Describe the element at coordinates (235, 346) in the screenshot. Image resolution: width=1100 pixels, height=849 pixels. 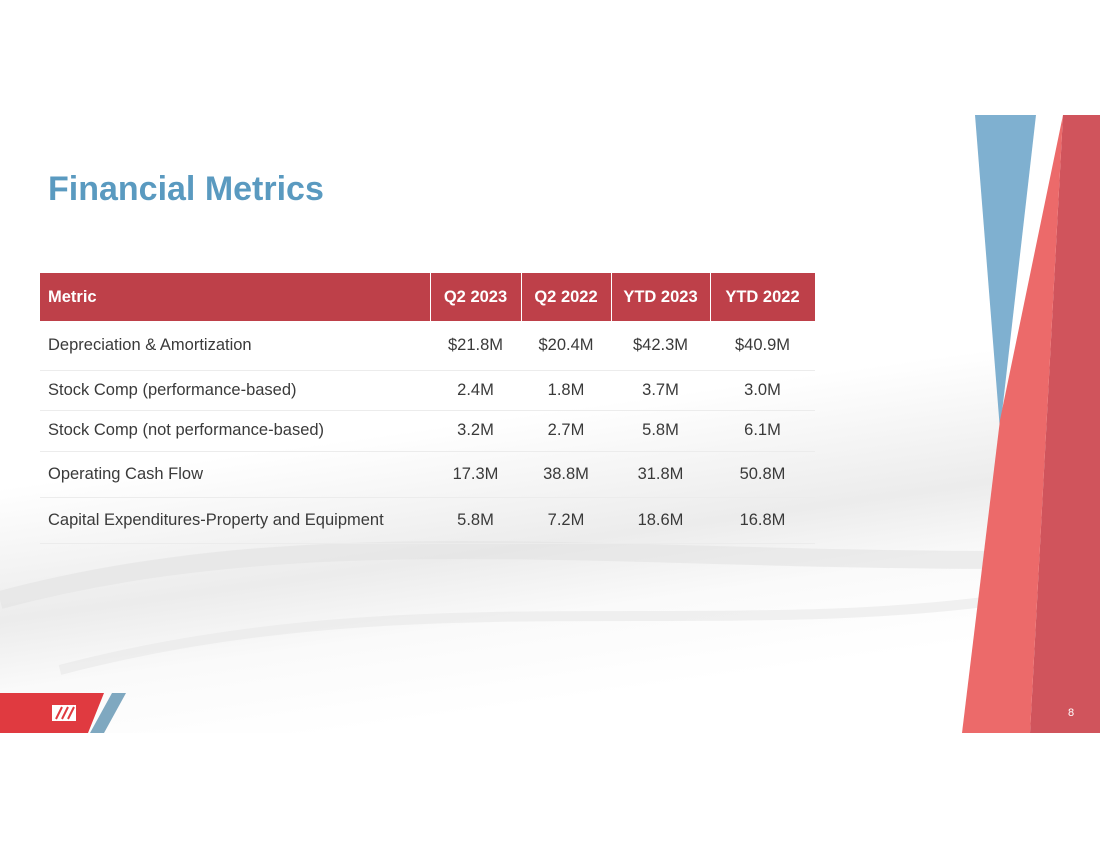
I see `metric-cell: Depreciation & Amortization` at that location.